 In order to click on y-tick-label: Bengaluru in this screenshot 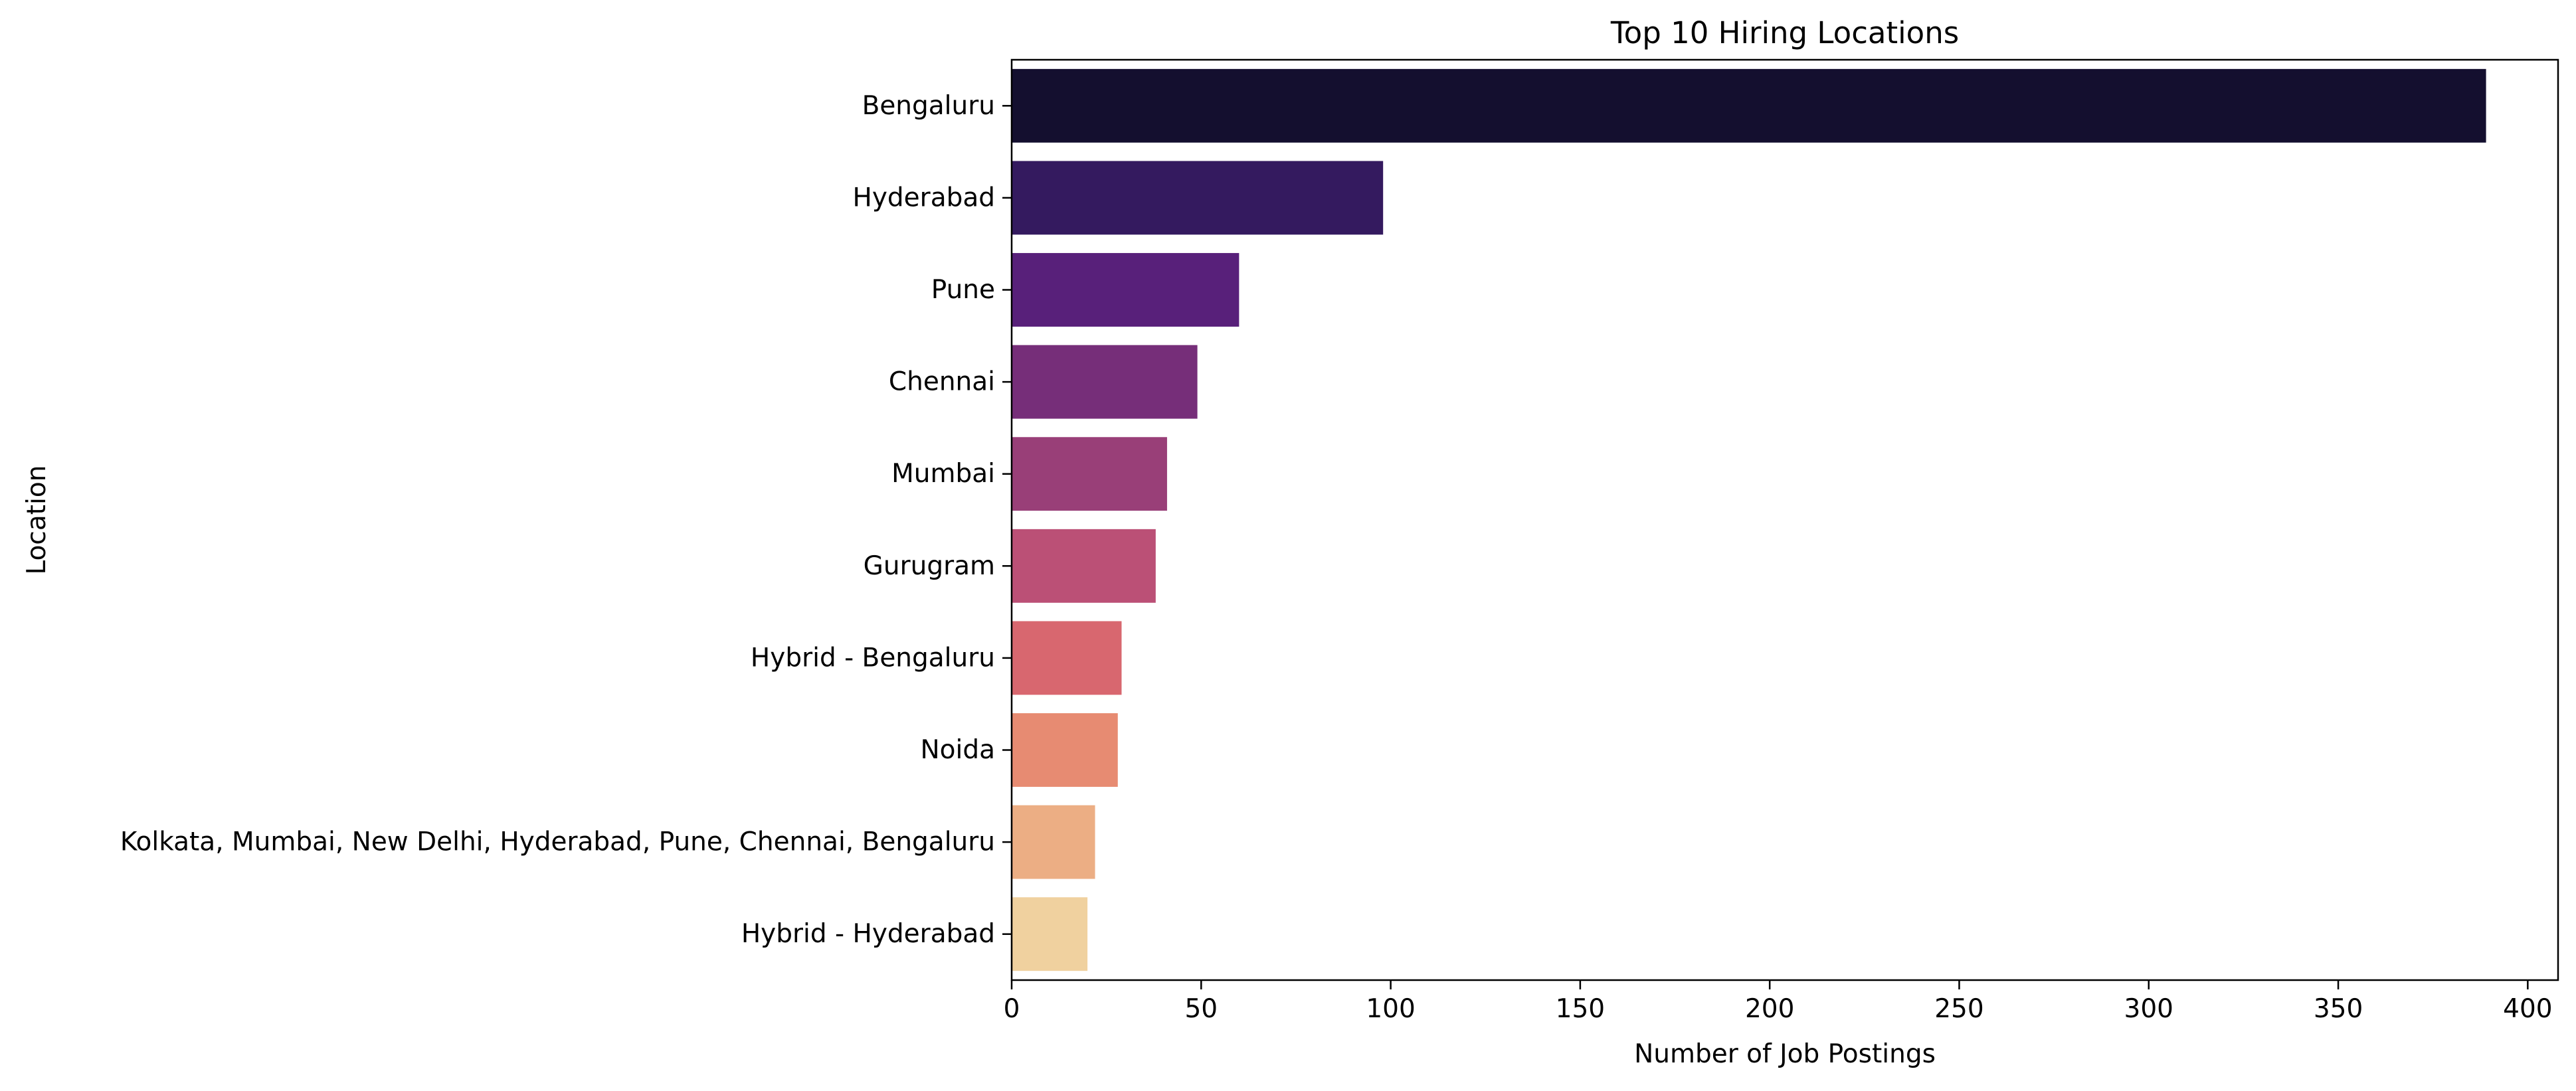, I will do `click(928, 106)`.